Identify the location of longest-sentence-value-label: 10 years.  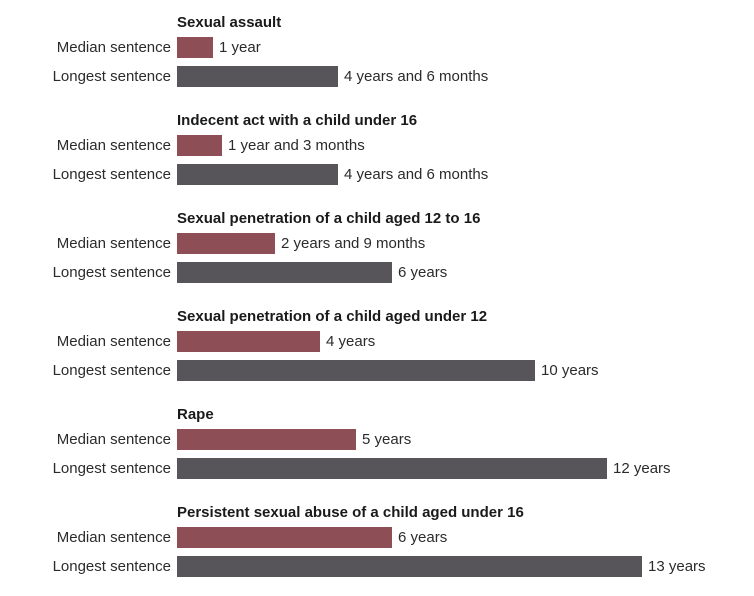
(570, 370).